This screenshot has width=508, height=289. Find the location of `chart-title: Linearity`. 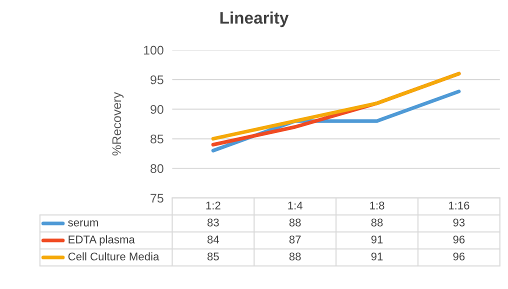

chart-title: Linearity is located at coordinates (254, 20).